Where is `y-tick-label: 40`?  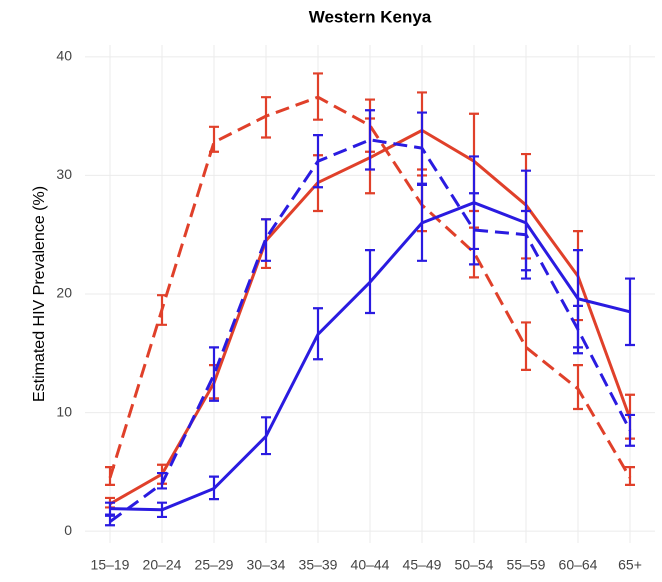 y-tick-label: 40 is located at coordinates (64, 56).